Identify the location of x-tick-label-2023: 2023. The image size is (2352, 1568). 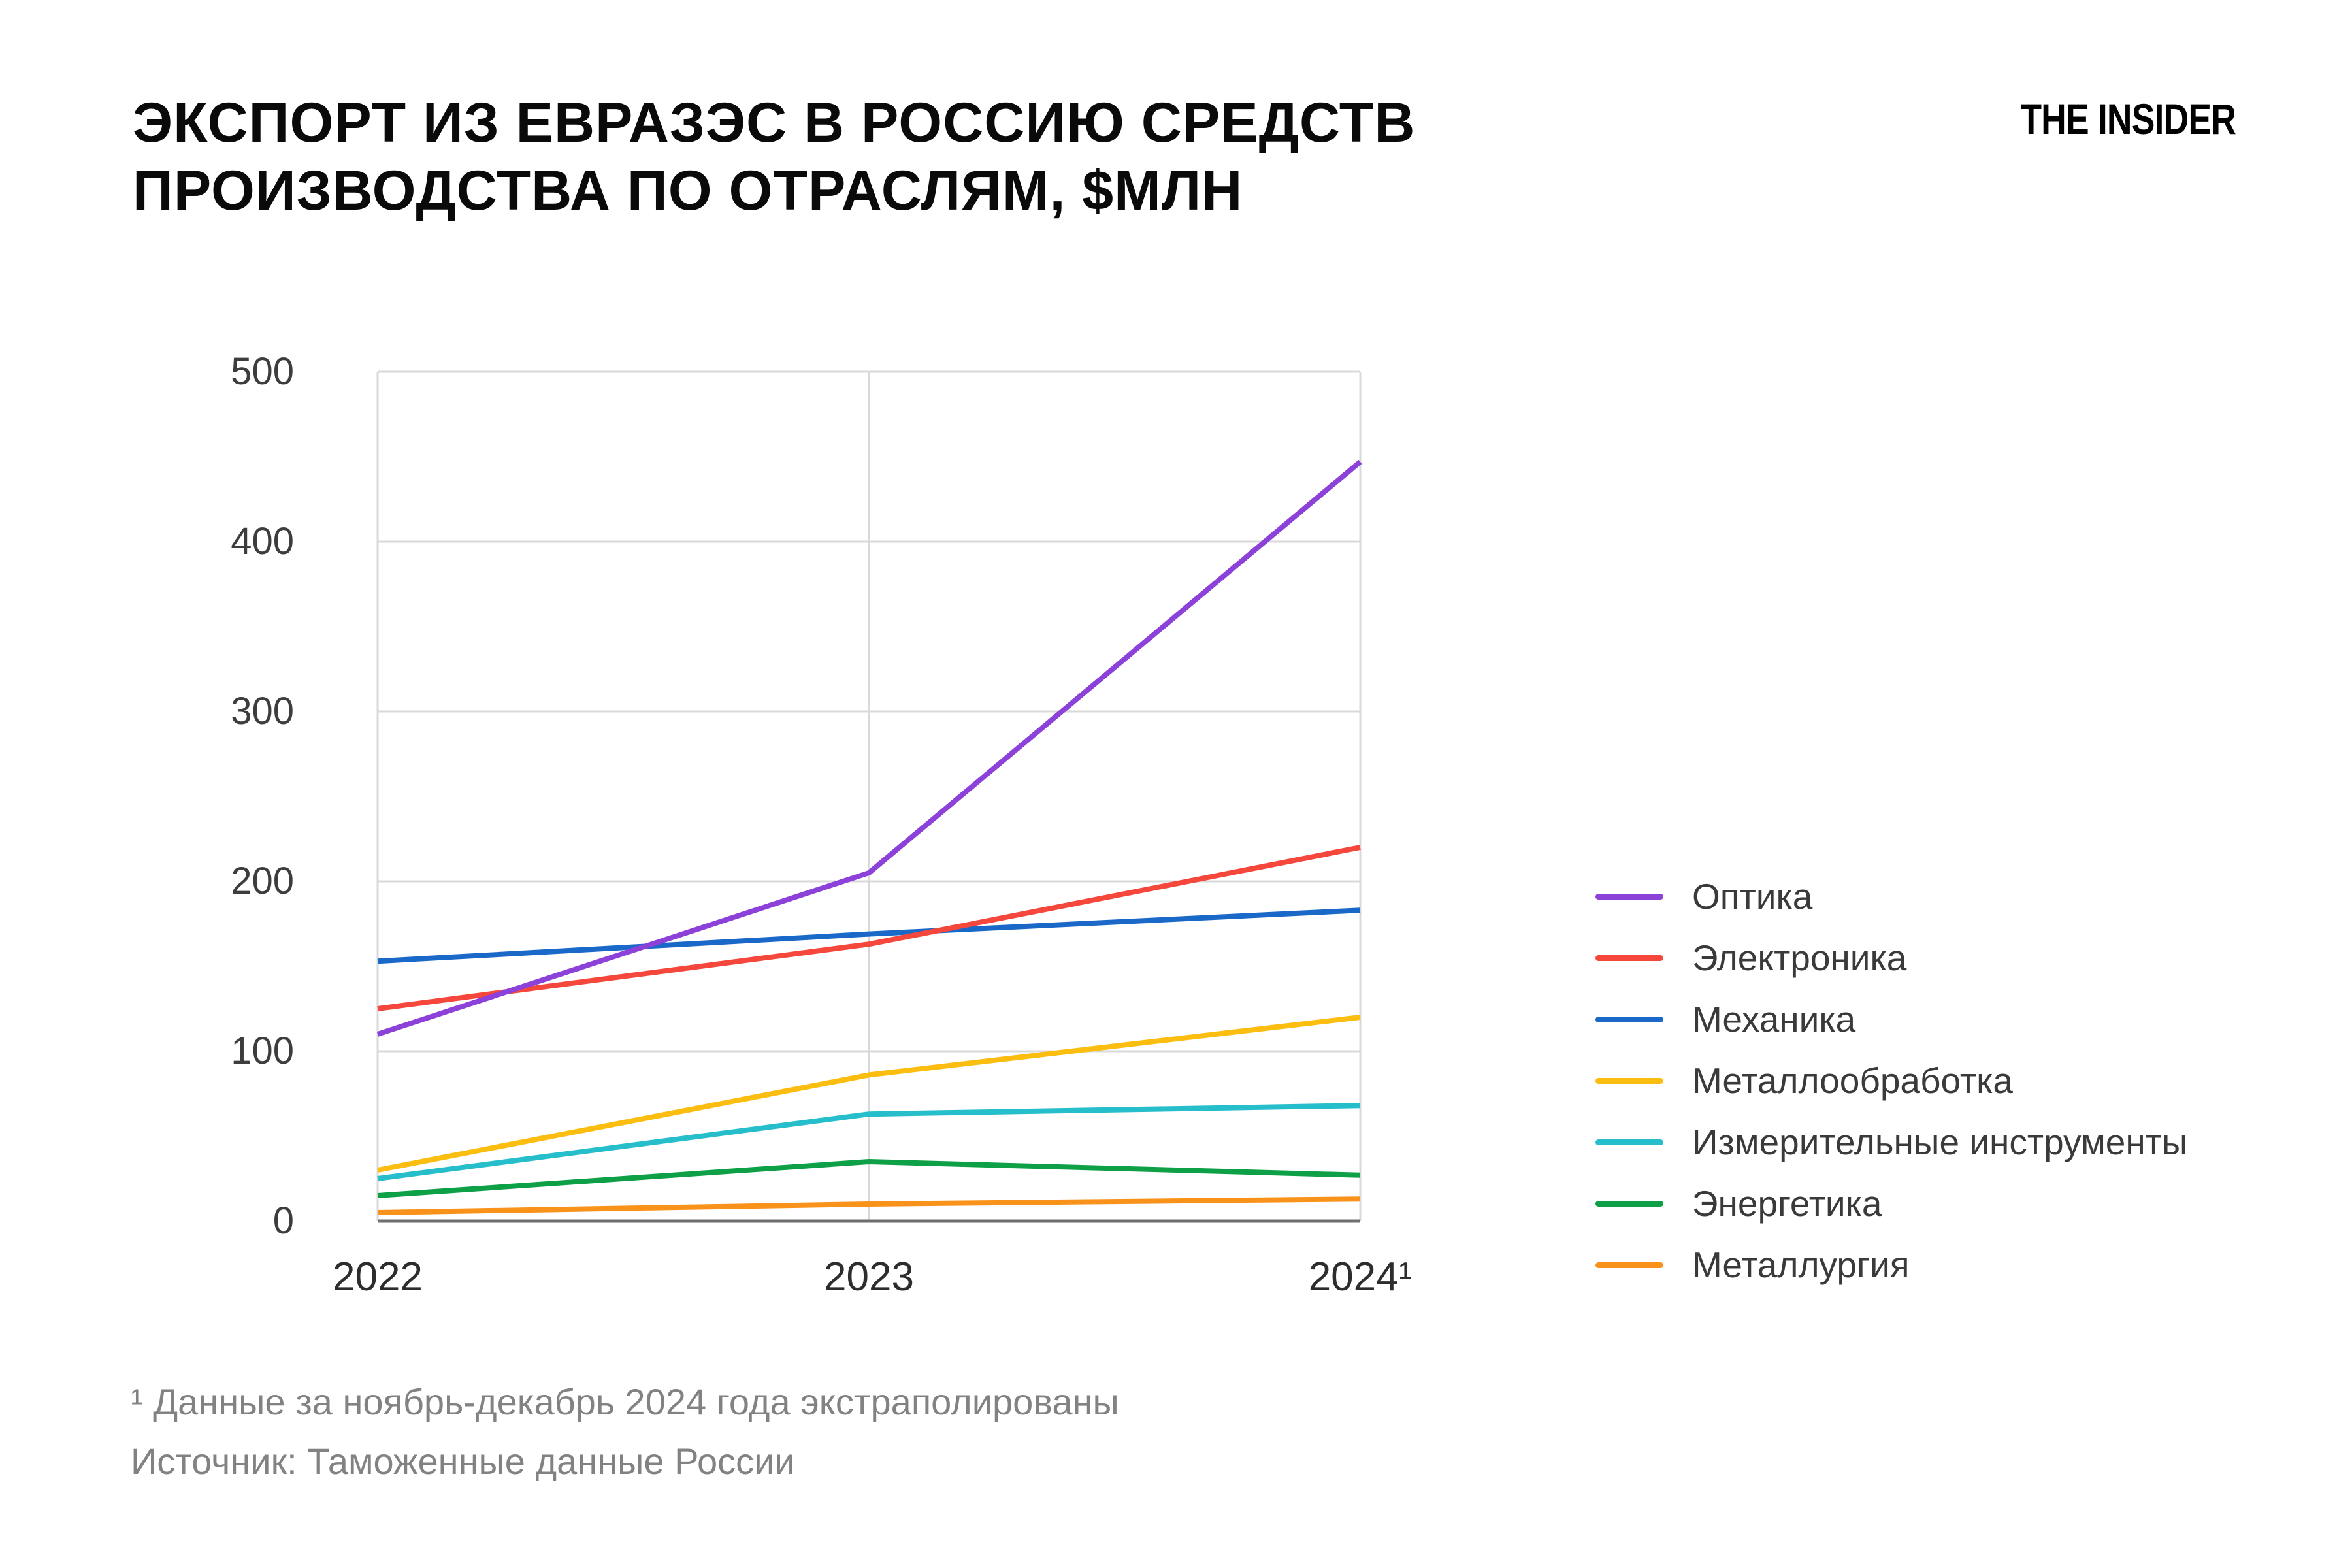
(869, 1276).